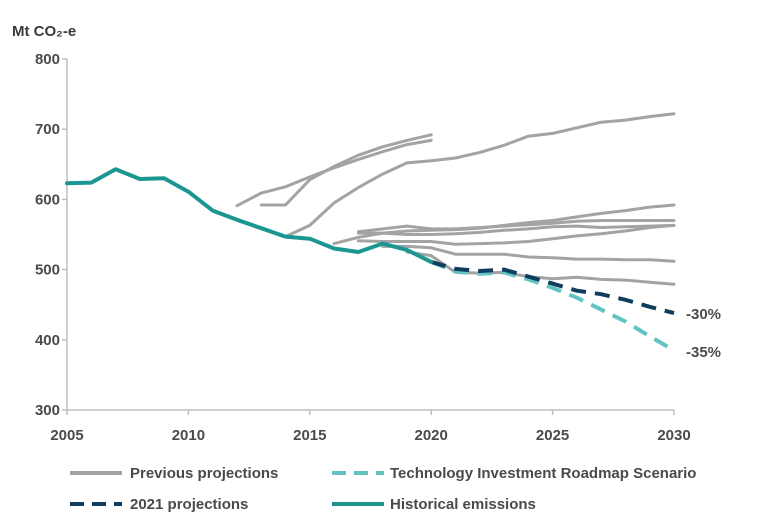 This screenshot has width=758, height=523. What do you see at coordinates (47, 270) in the screenshot?
I see `y-tick-label: 500` at bounding box center [47, 270].